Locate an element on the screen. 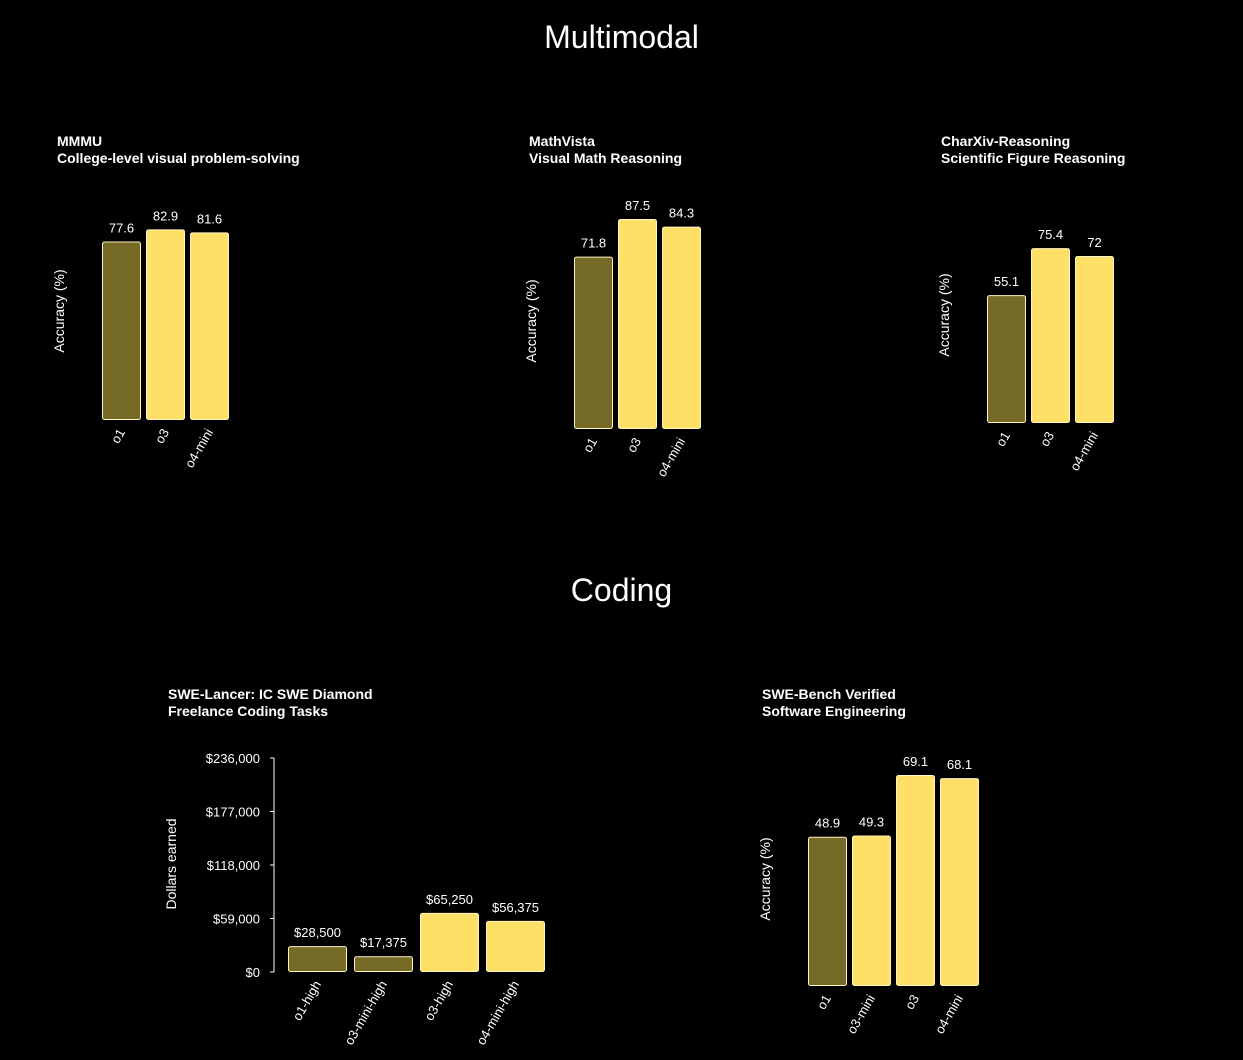  swe-bench-bar-o4-mini is located at coordinates (959, 882).